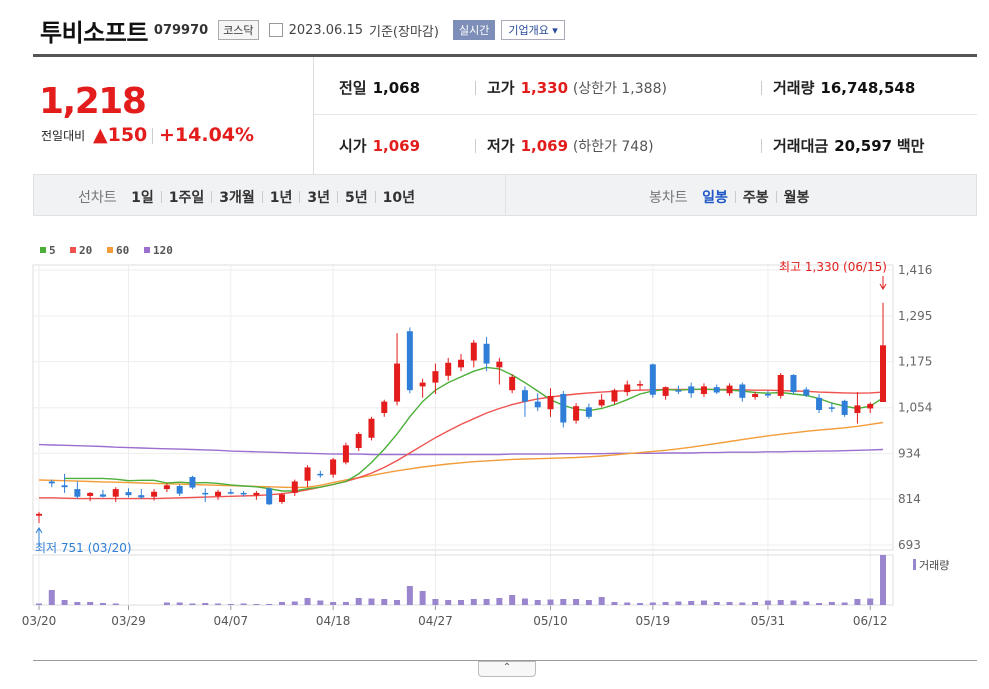 The width and height of the screenshot is (989, 689). Describe the element at coordinates (318, 198) in the screenshot. I see `line-period-tab-4: 3년` at that location.